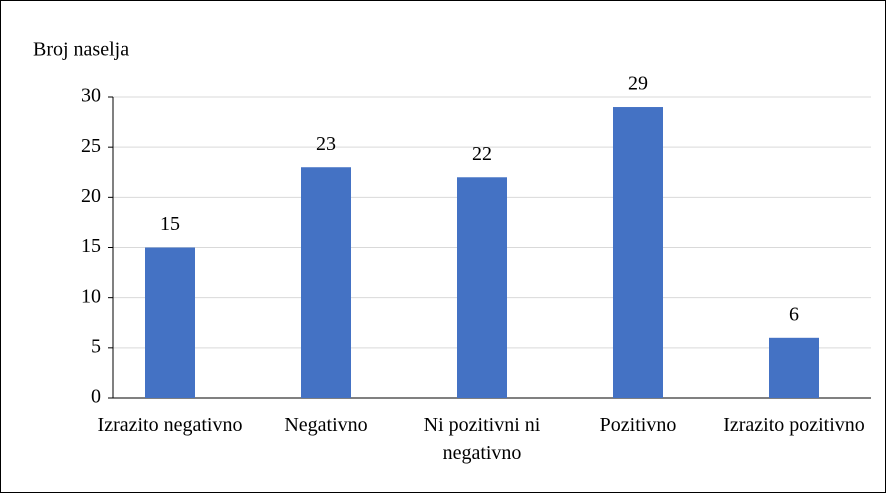 Image resolution: width=886 pixels, height=493 pixels. What do you see at coordinates (91, 296) in the screenshot?
I see `y-tick-label: 10` at bounding box center [91, 296].